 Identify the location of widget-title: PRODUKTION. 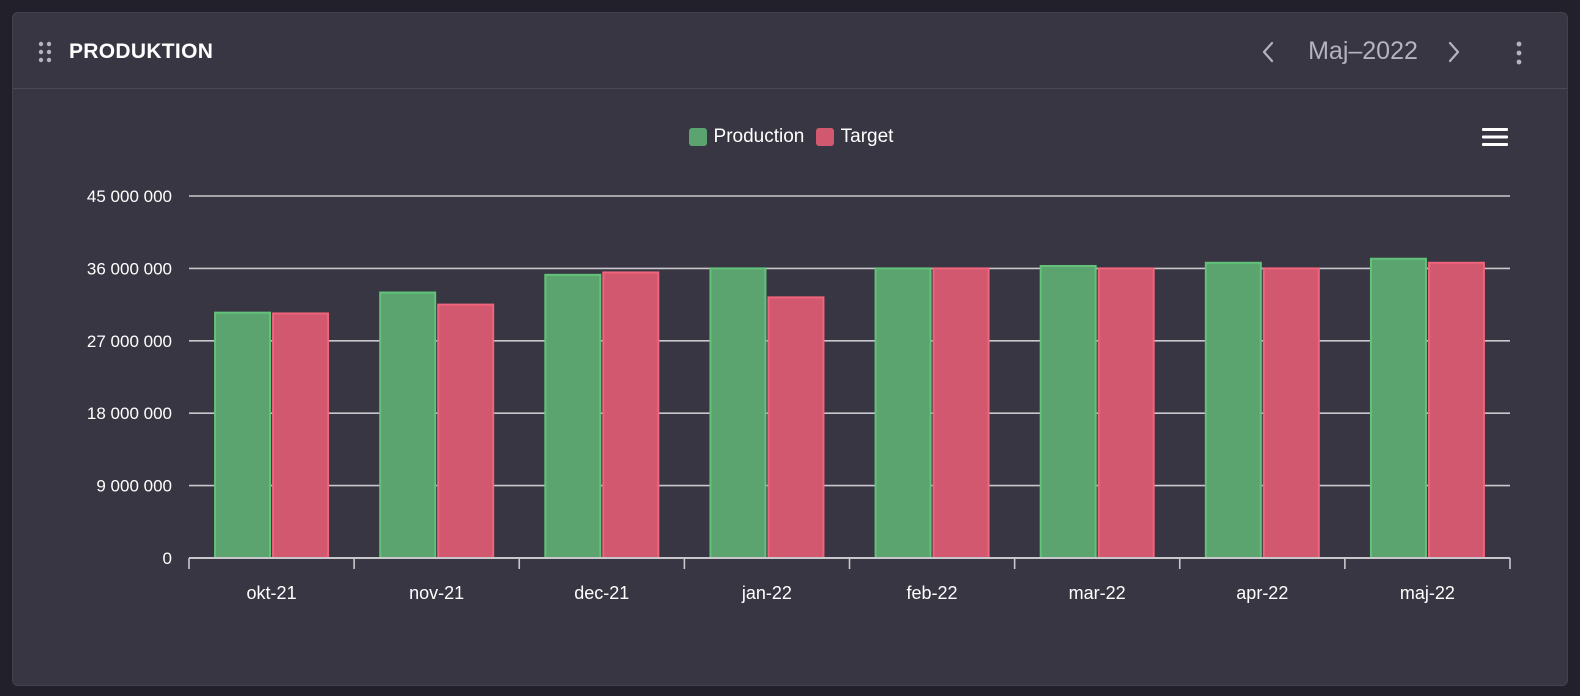
(141, 51).